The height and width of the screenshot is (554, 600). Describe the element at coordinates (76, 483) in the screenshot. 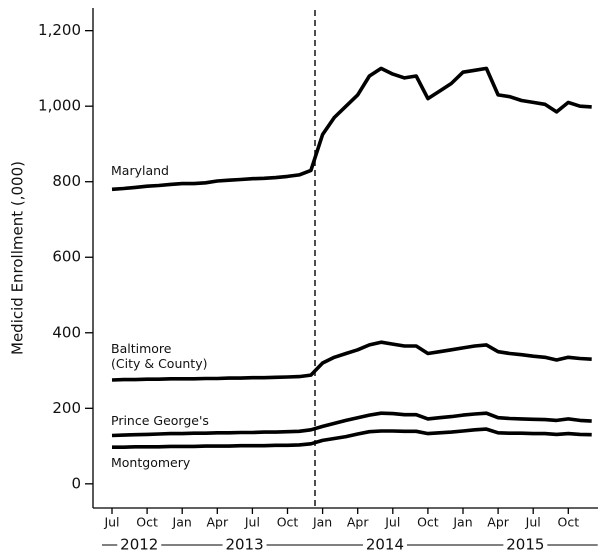

I see `y-tick-label: 0` at that location.